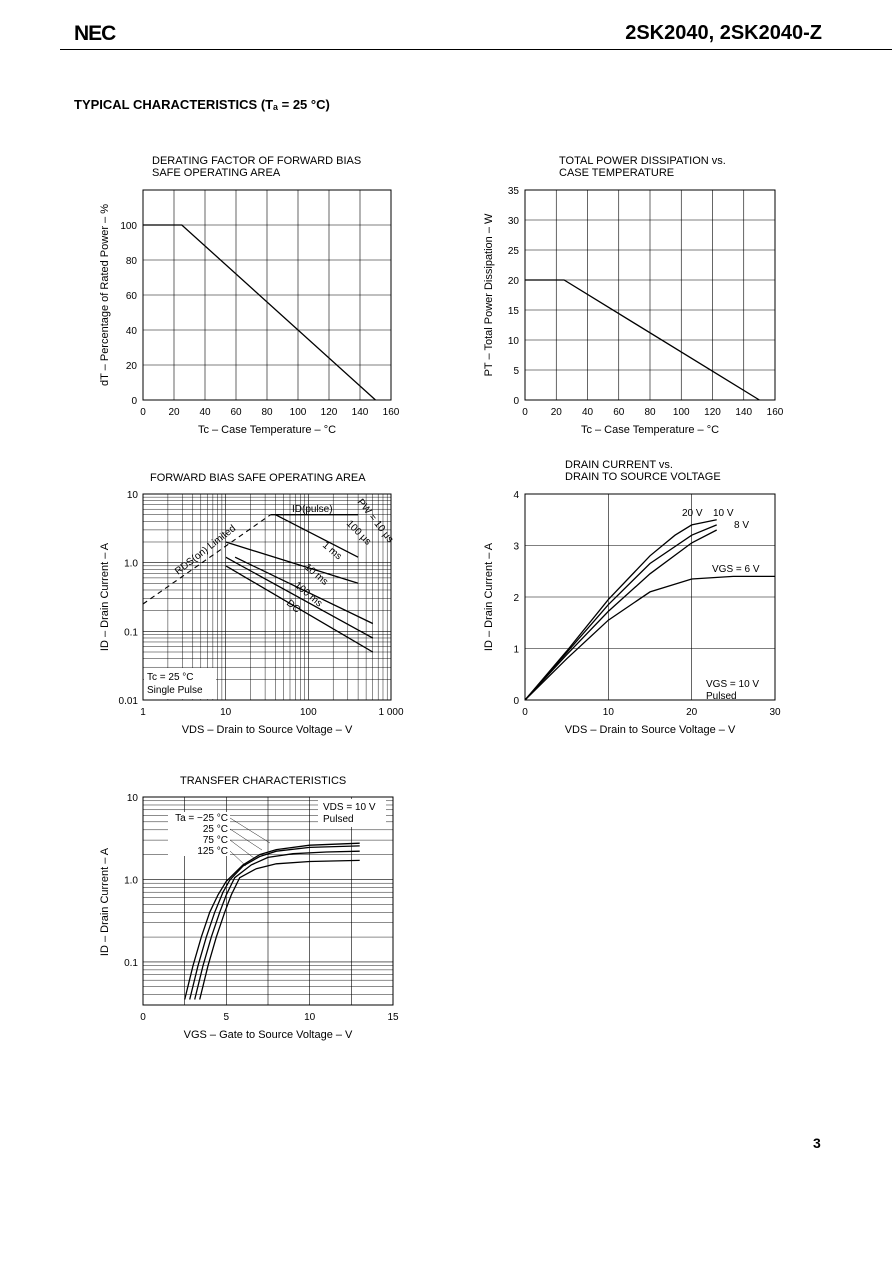 This screenshot has height=1263, width=892. What do you see at coordinates (360, 412) in the screenshot?
I see `derating-xtick: 140` at bounding box center [360, 412].